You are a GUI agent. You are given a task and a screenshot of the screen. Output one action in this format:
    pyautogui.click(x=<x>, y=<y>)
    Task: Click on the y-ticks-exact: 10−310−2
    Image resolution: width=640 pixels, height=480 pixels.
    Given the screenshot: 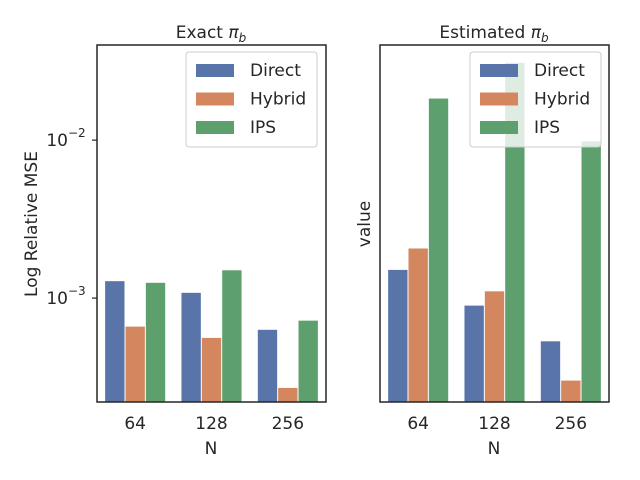 What is the action you would take?
    pyautogui.click(x=71, y=217)
    